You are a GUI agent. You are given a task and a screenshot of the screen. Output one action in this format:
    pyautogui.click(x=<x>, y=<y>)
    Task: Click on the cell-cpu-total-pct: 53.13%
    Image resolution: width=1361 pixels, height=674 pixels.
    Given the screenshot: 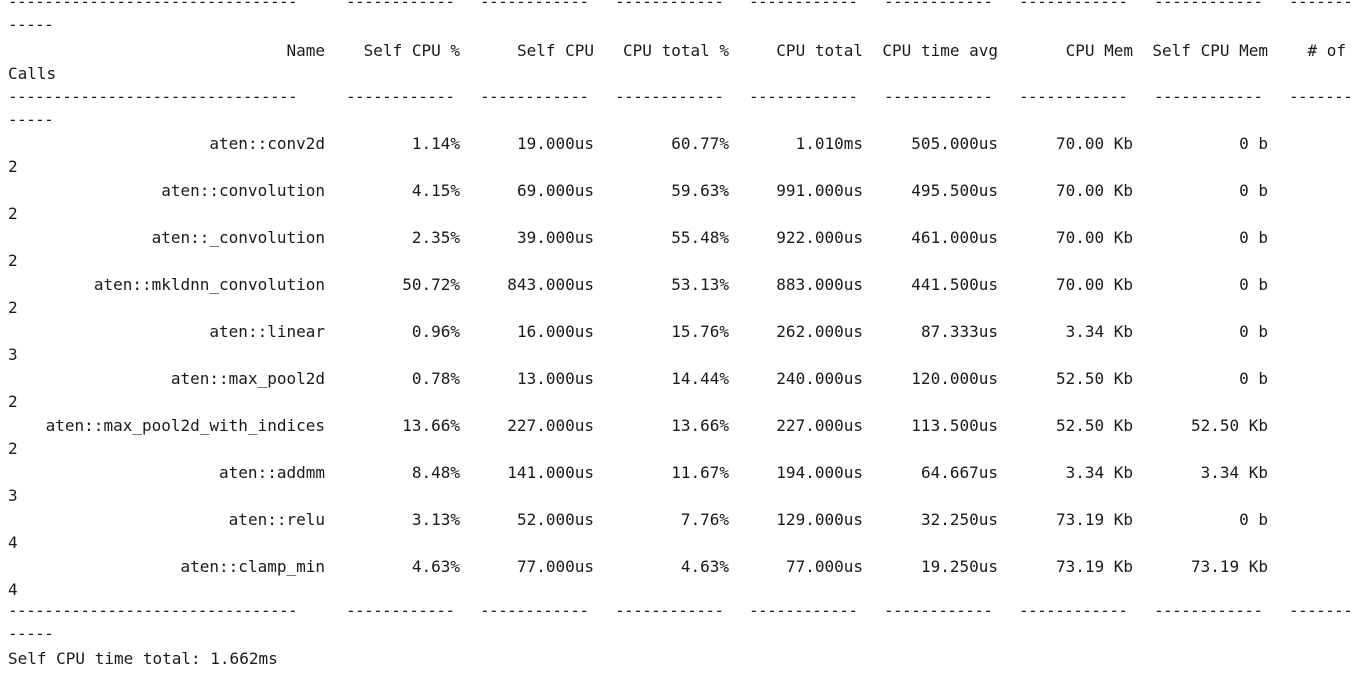 What is the action you would take?
    pyautogui.click(x=700, y=284)
    